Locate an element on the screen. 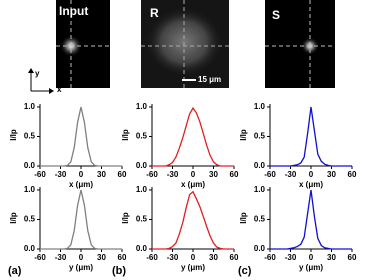 This screenshot has height=280, width=374. panel-label: Input is located at coordinates (73, 11).